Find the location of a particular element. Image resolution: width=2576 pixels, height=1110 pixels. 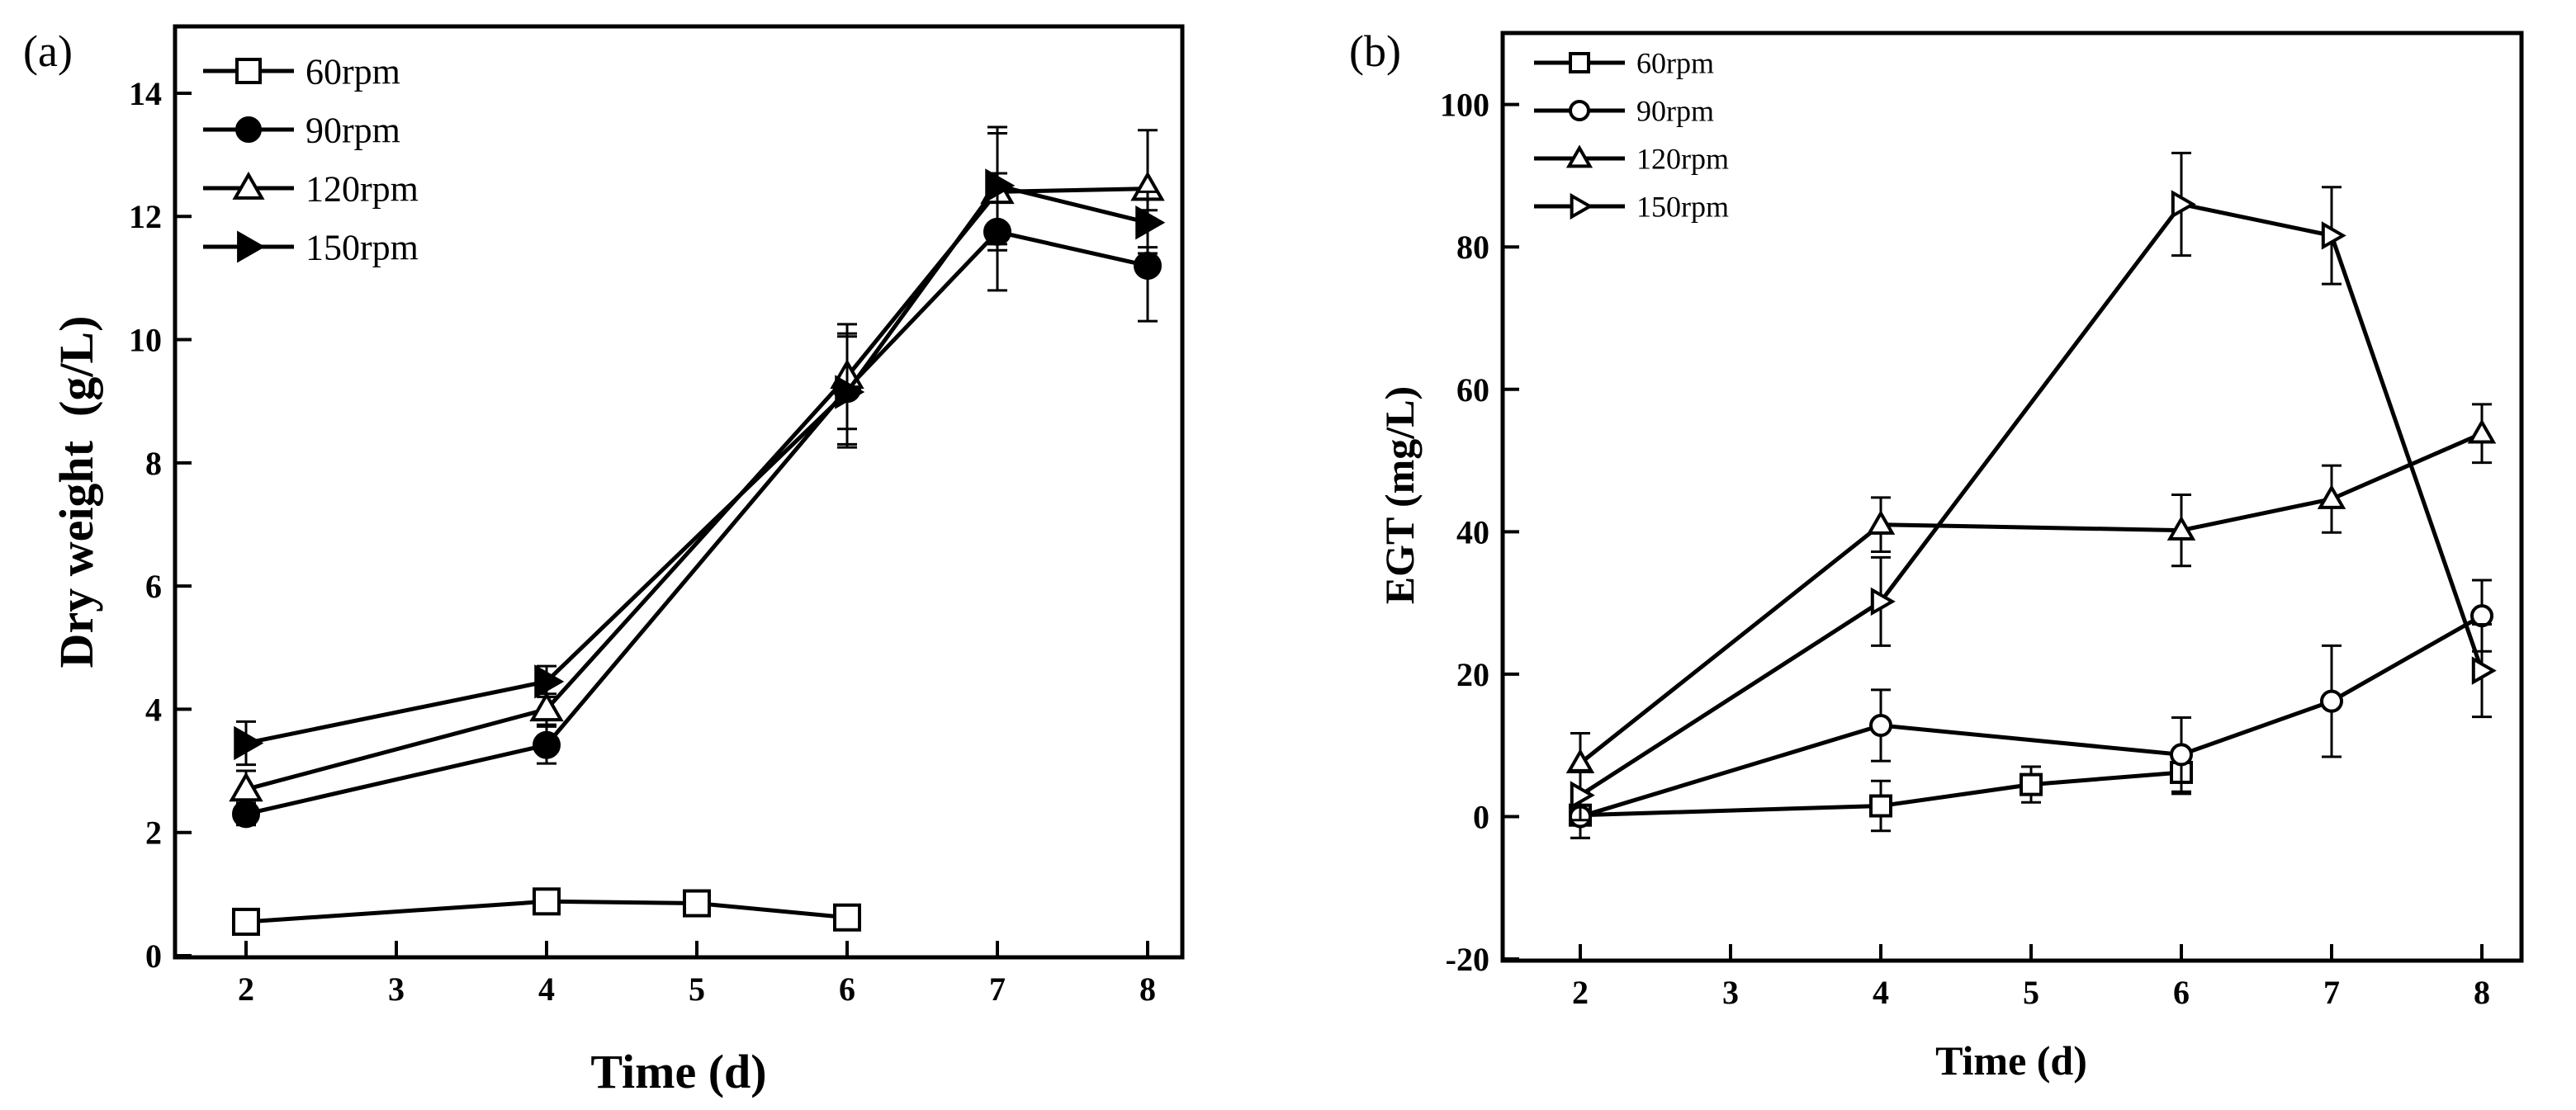

panel-b-y-tick-label: 20 is located at coordinates (1472, 674).